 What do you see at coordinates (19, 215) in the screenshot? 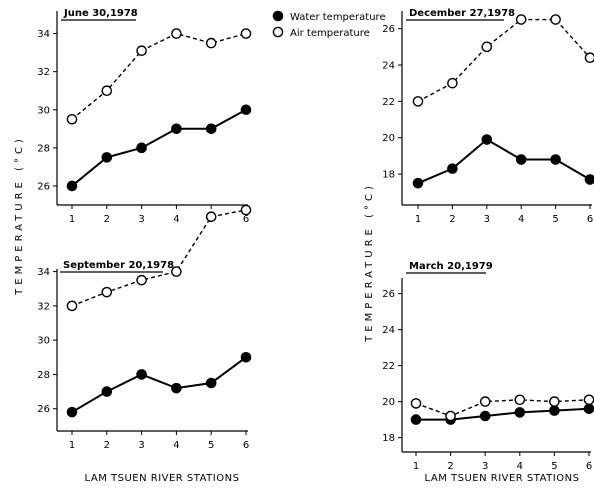
I see `y-axis-label-left: TEMPERATURE (°C)` at bounding box center [19, 215].